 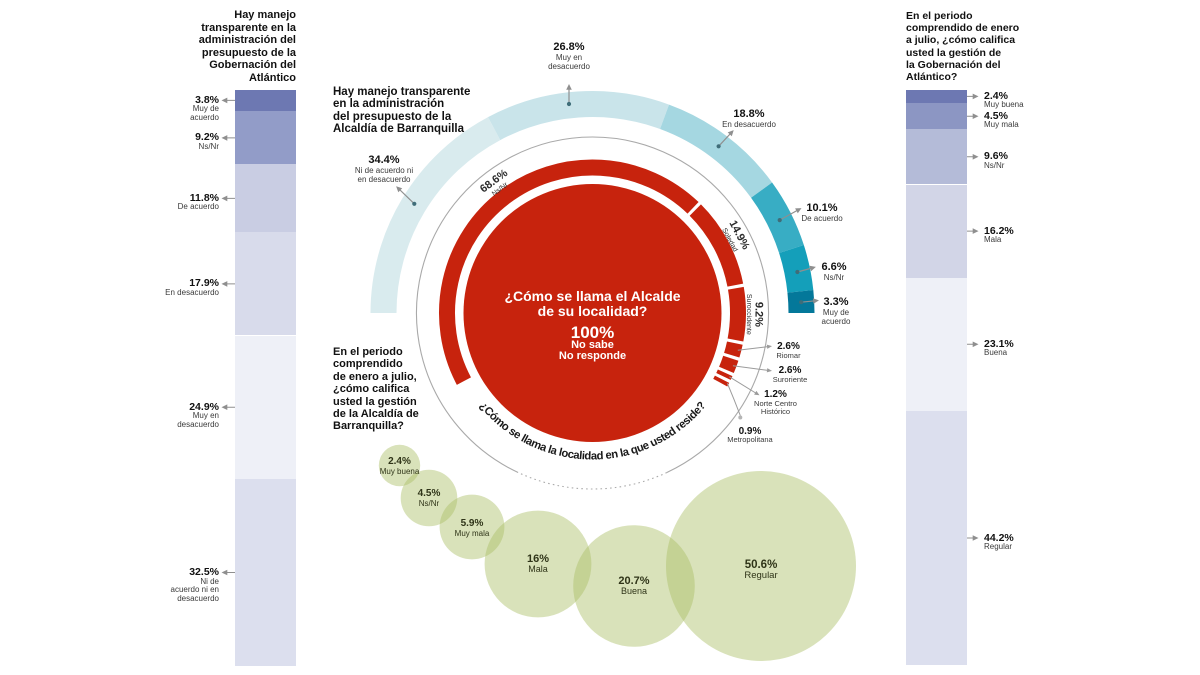 I want to click on svg-text: Suroccidente, so click(x=748, y=314).